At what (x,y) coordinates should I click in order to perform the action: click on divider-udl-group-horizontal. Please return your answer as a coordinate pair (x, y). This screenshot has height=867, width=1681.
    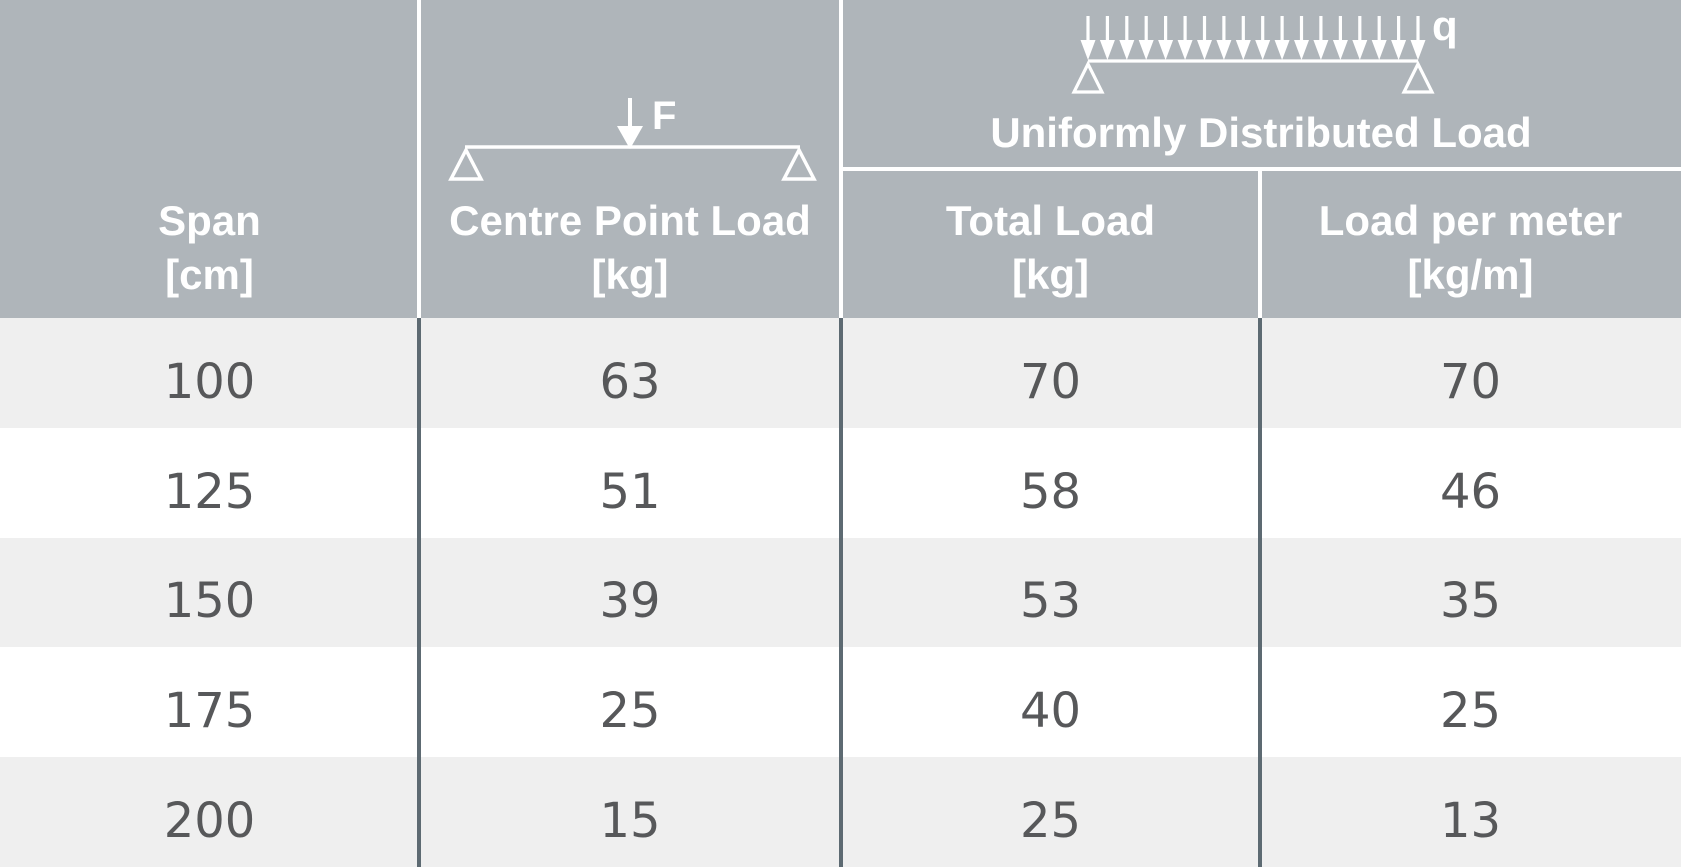
    Looking at the image, I should click on (1260, 169).